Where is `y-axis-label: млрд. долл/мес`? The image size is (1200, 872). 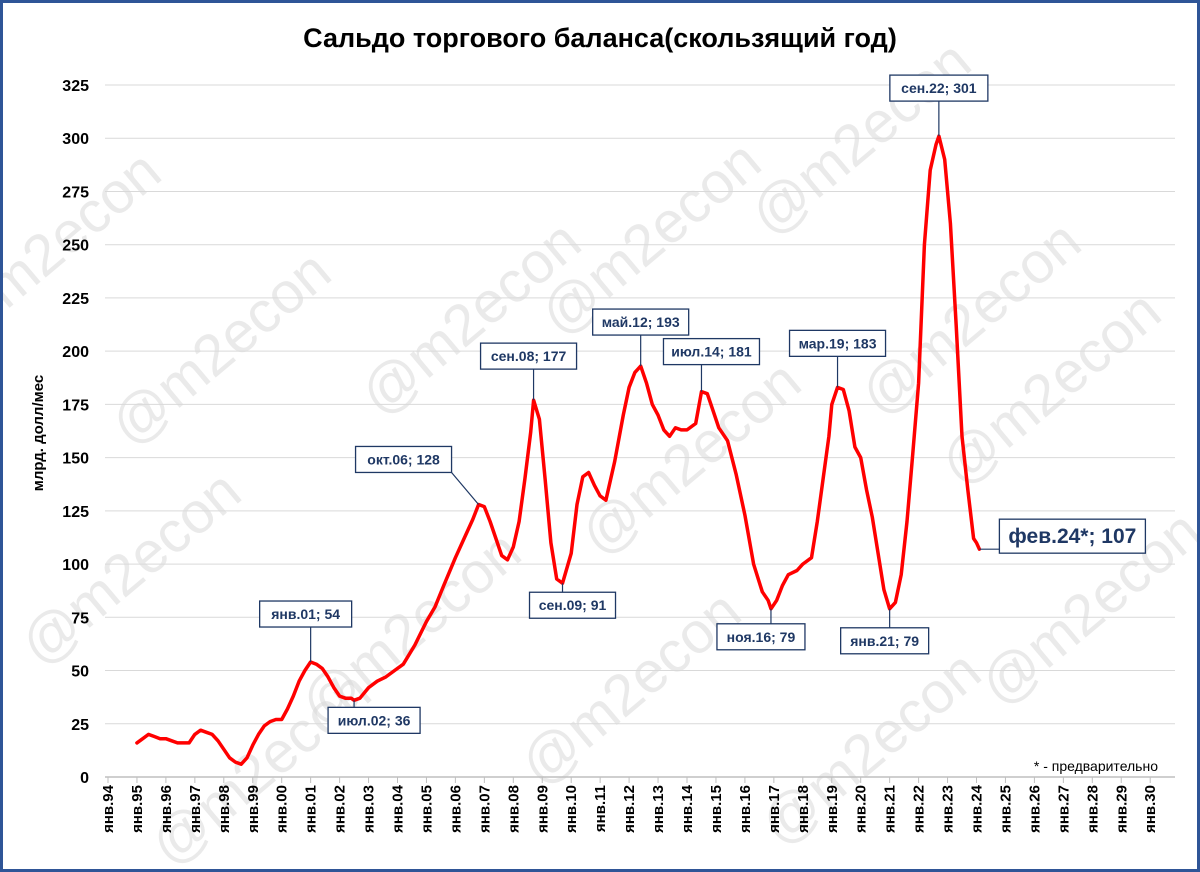 y-axis-label: млрд. долл/мес is located at coordinates (38, 433).